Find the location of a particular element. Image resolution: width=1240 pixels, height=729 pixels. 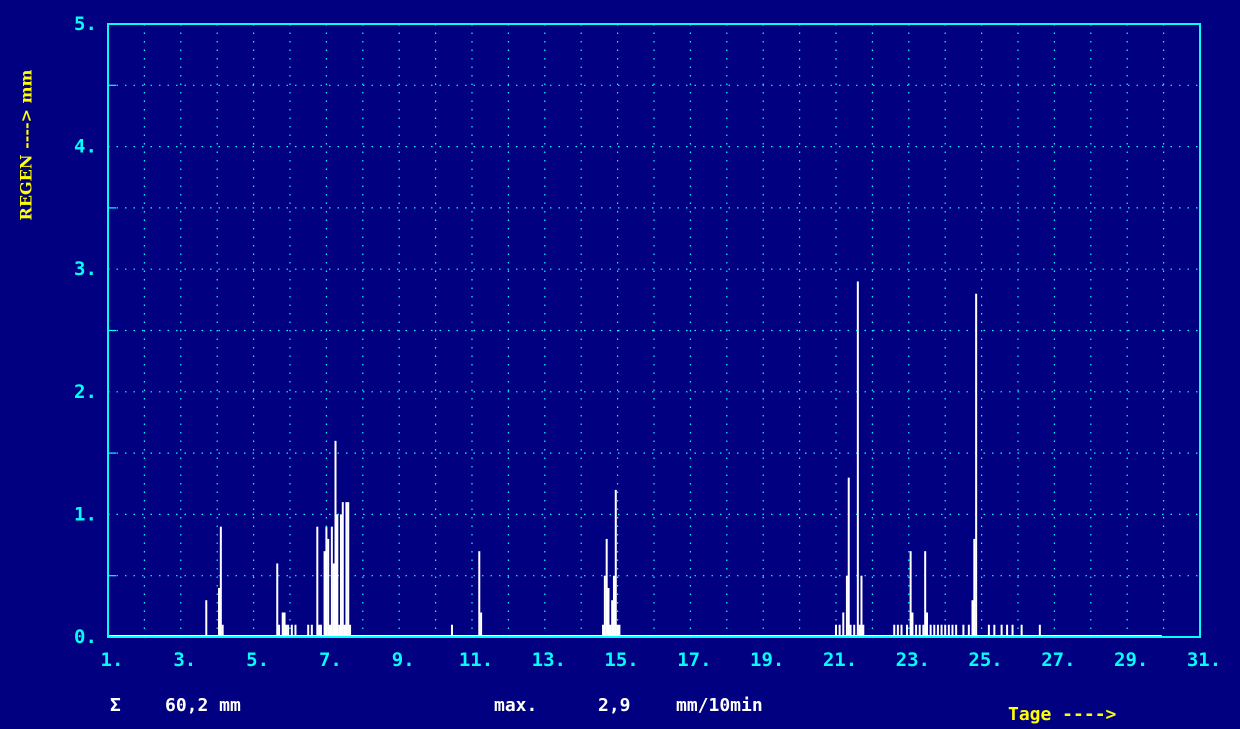

x-tick-label: 23. is located at coordinates (913, 660).